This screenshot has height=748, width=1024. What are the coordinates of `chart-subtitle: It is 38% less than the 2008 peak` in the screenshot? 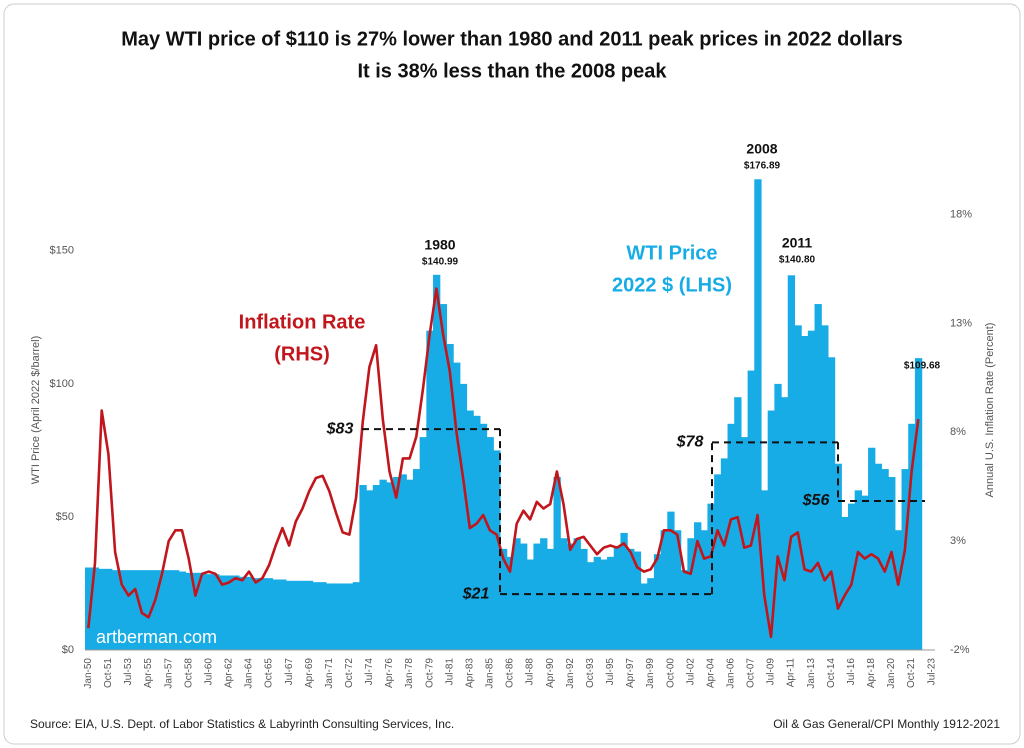 It's located at (512, 71).